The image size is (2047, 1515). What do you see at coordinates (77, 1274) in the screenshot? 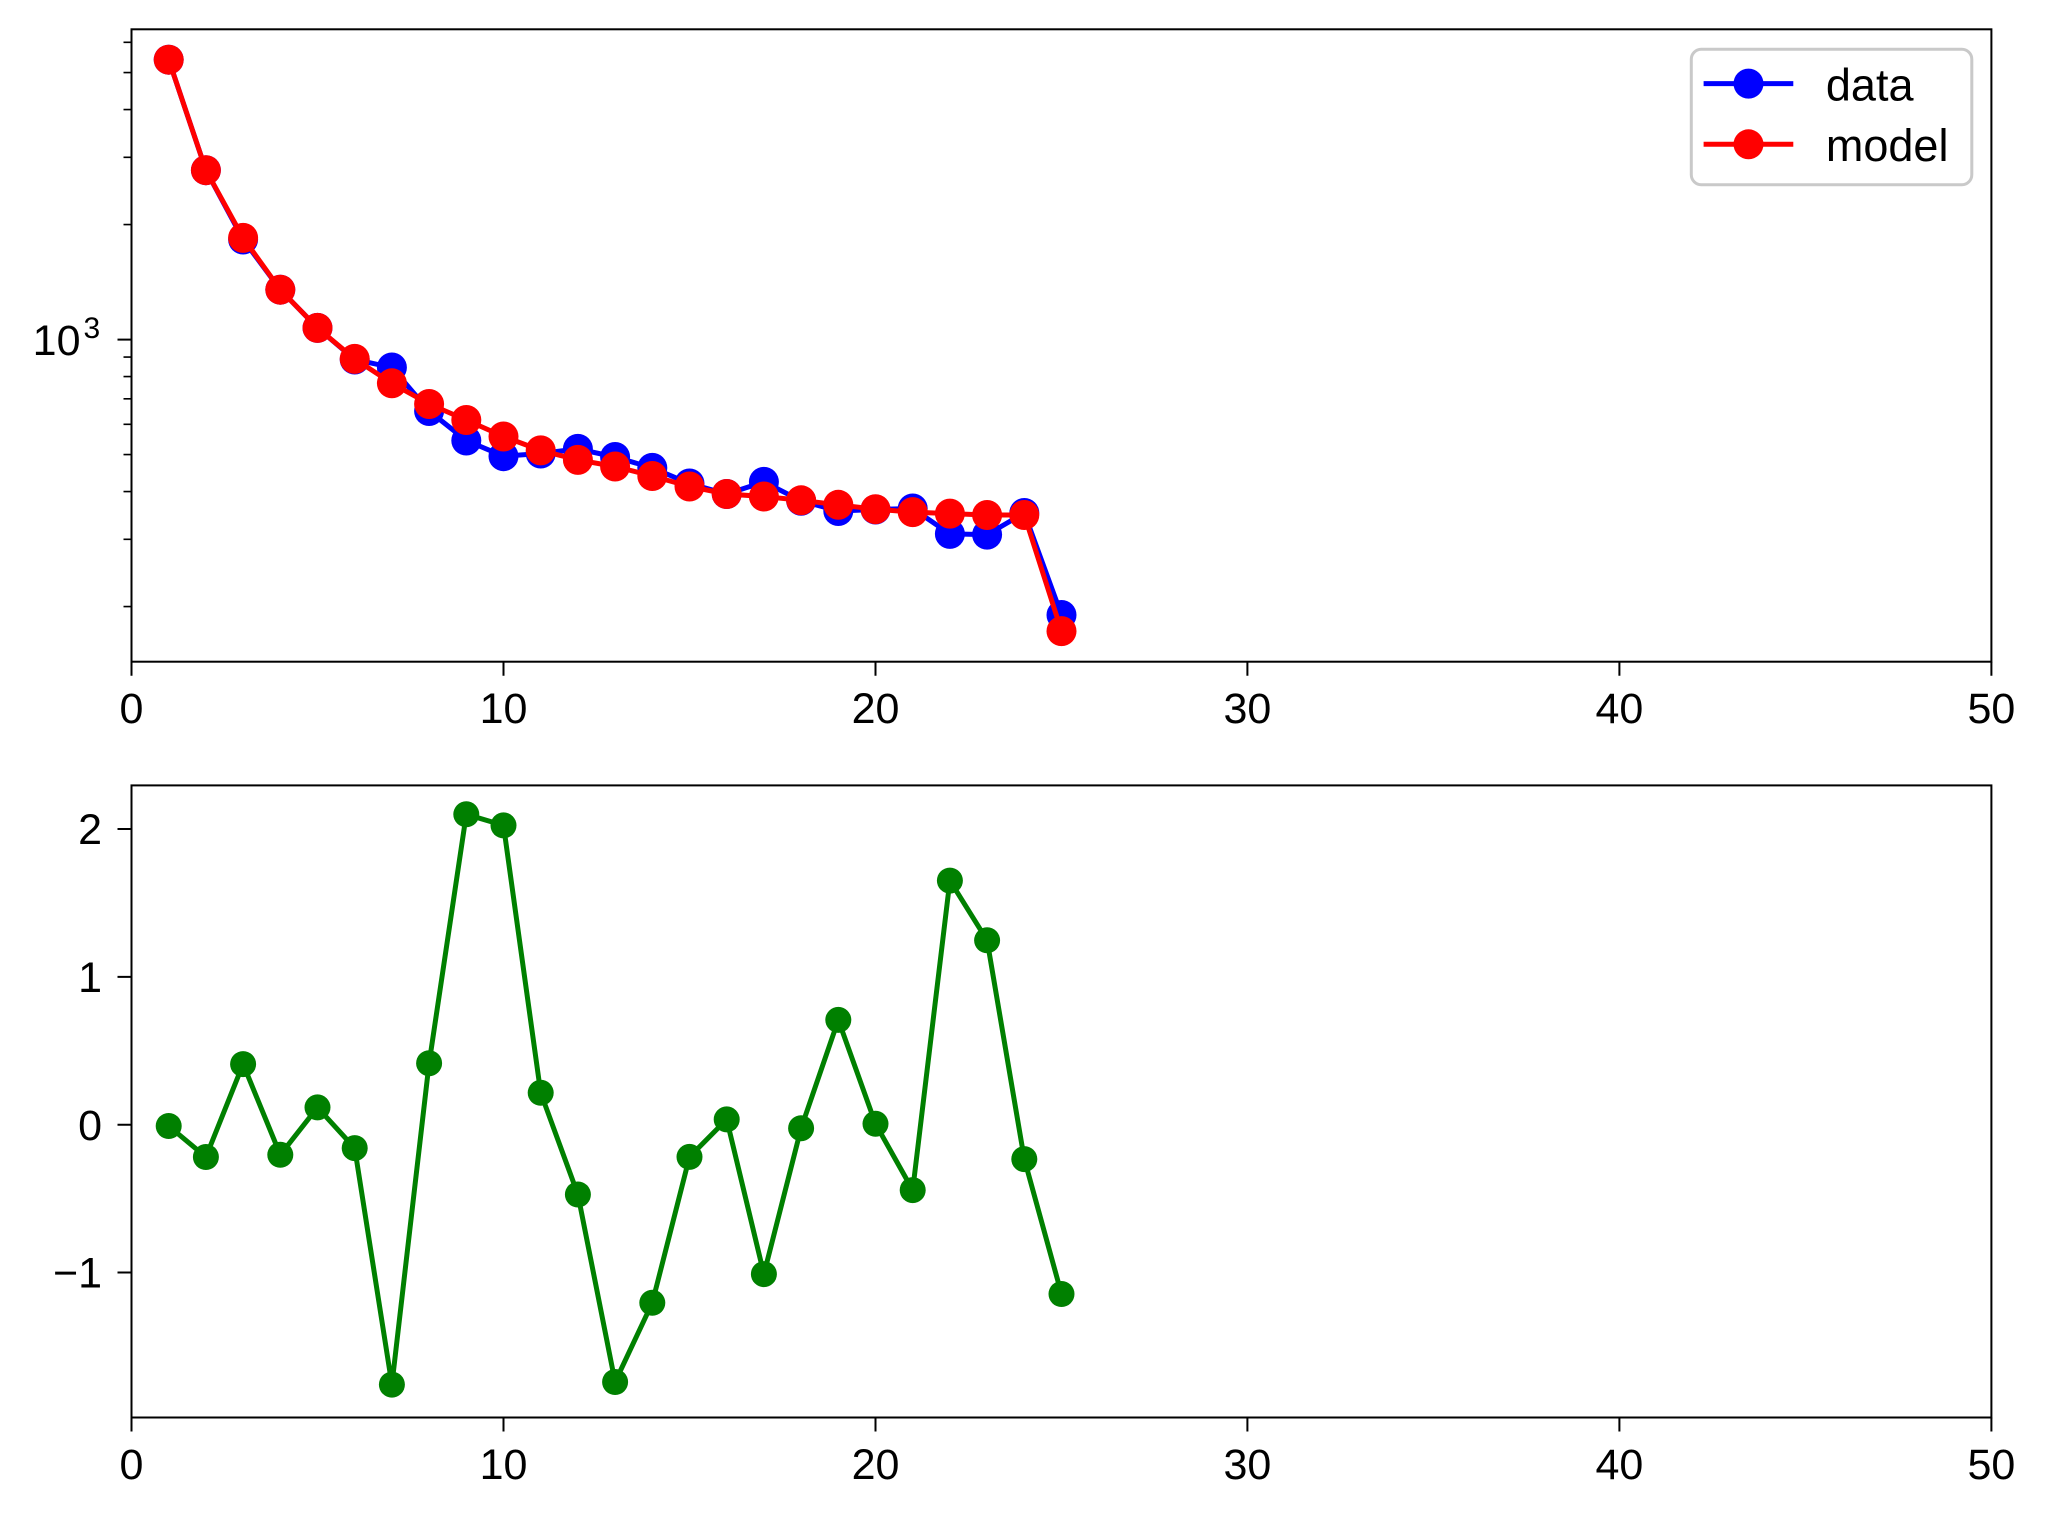
I see `svg-text: −1` at bounding box center [77, 1274].